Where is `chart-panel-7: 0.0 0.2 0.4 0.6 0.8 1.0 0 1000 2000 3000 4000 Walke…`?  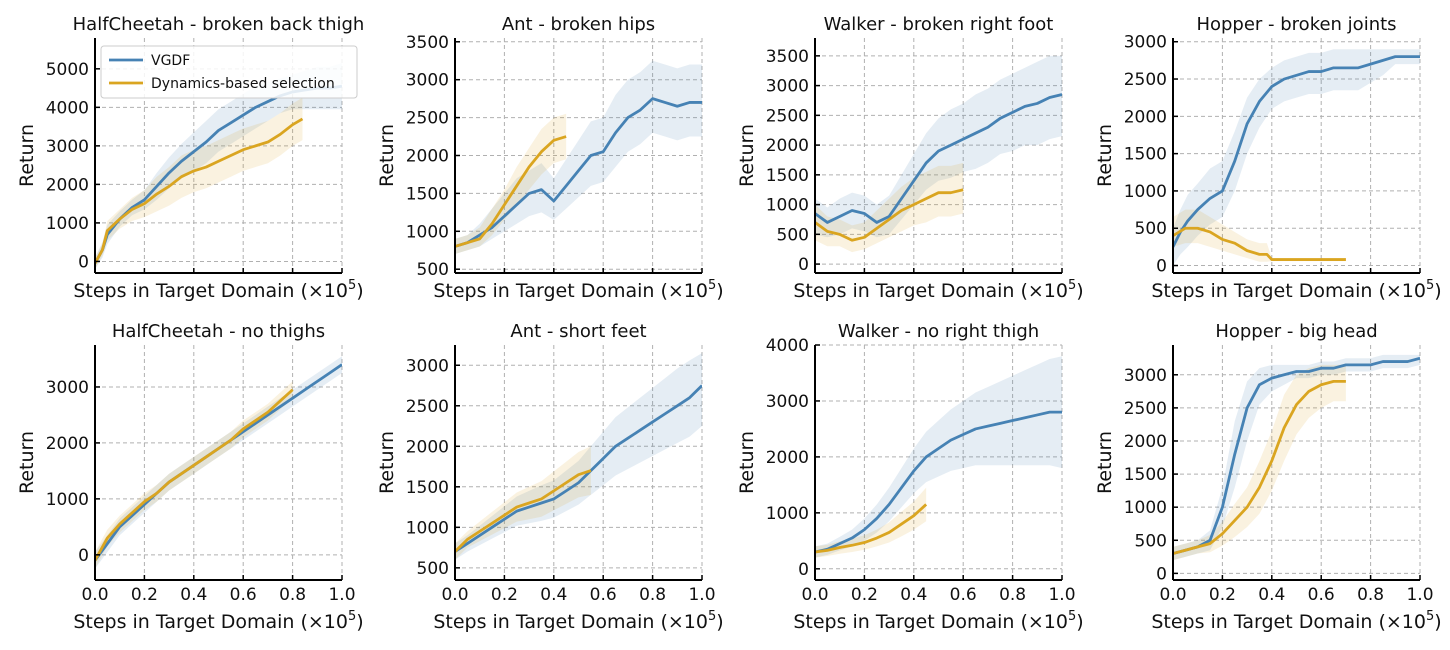 chart-panel-7: 0.0 0.2 0.4 0.6 0.8 1.0 0 1000 2000 3000 4000 Walke… is located at coordinates (910, 477).